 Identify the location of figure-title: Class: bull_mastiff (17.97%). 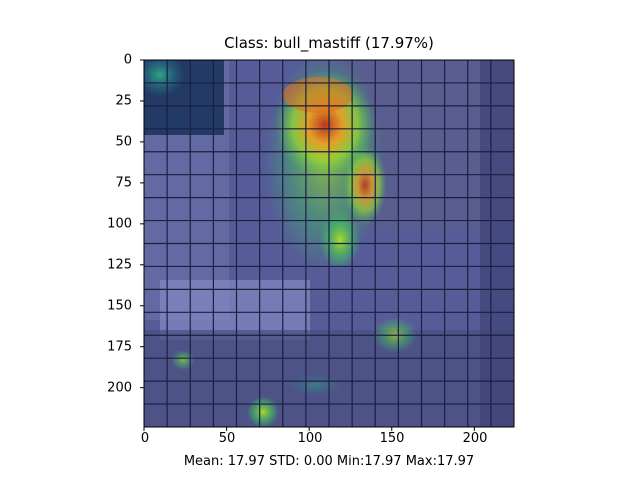
(329, 43).